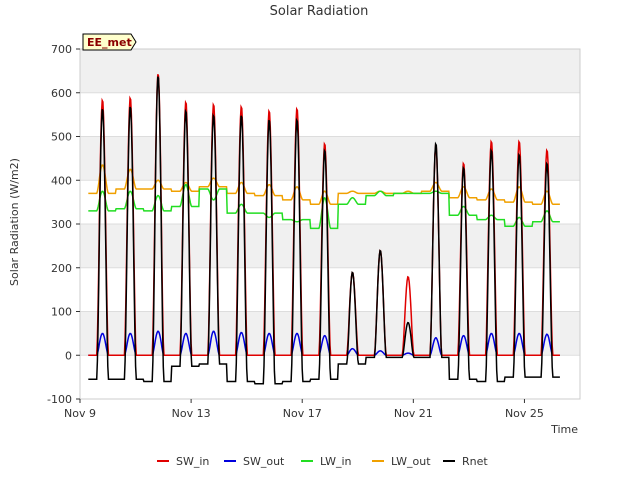  I want to click on y-tick-label: 200, so click(61, 268).